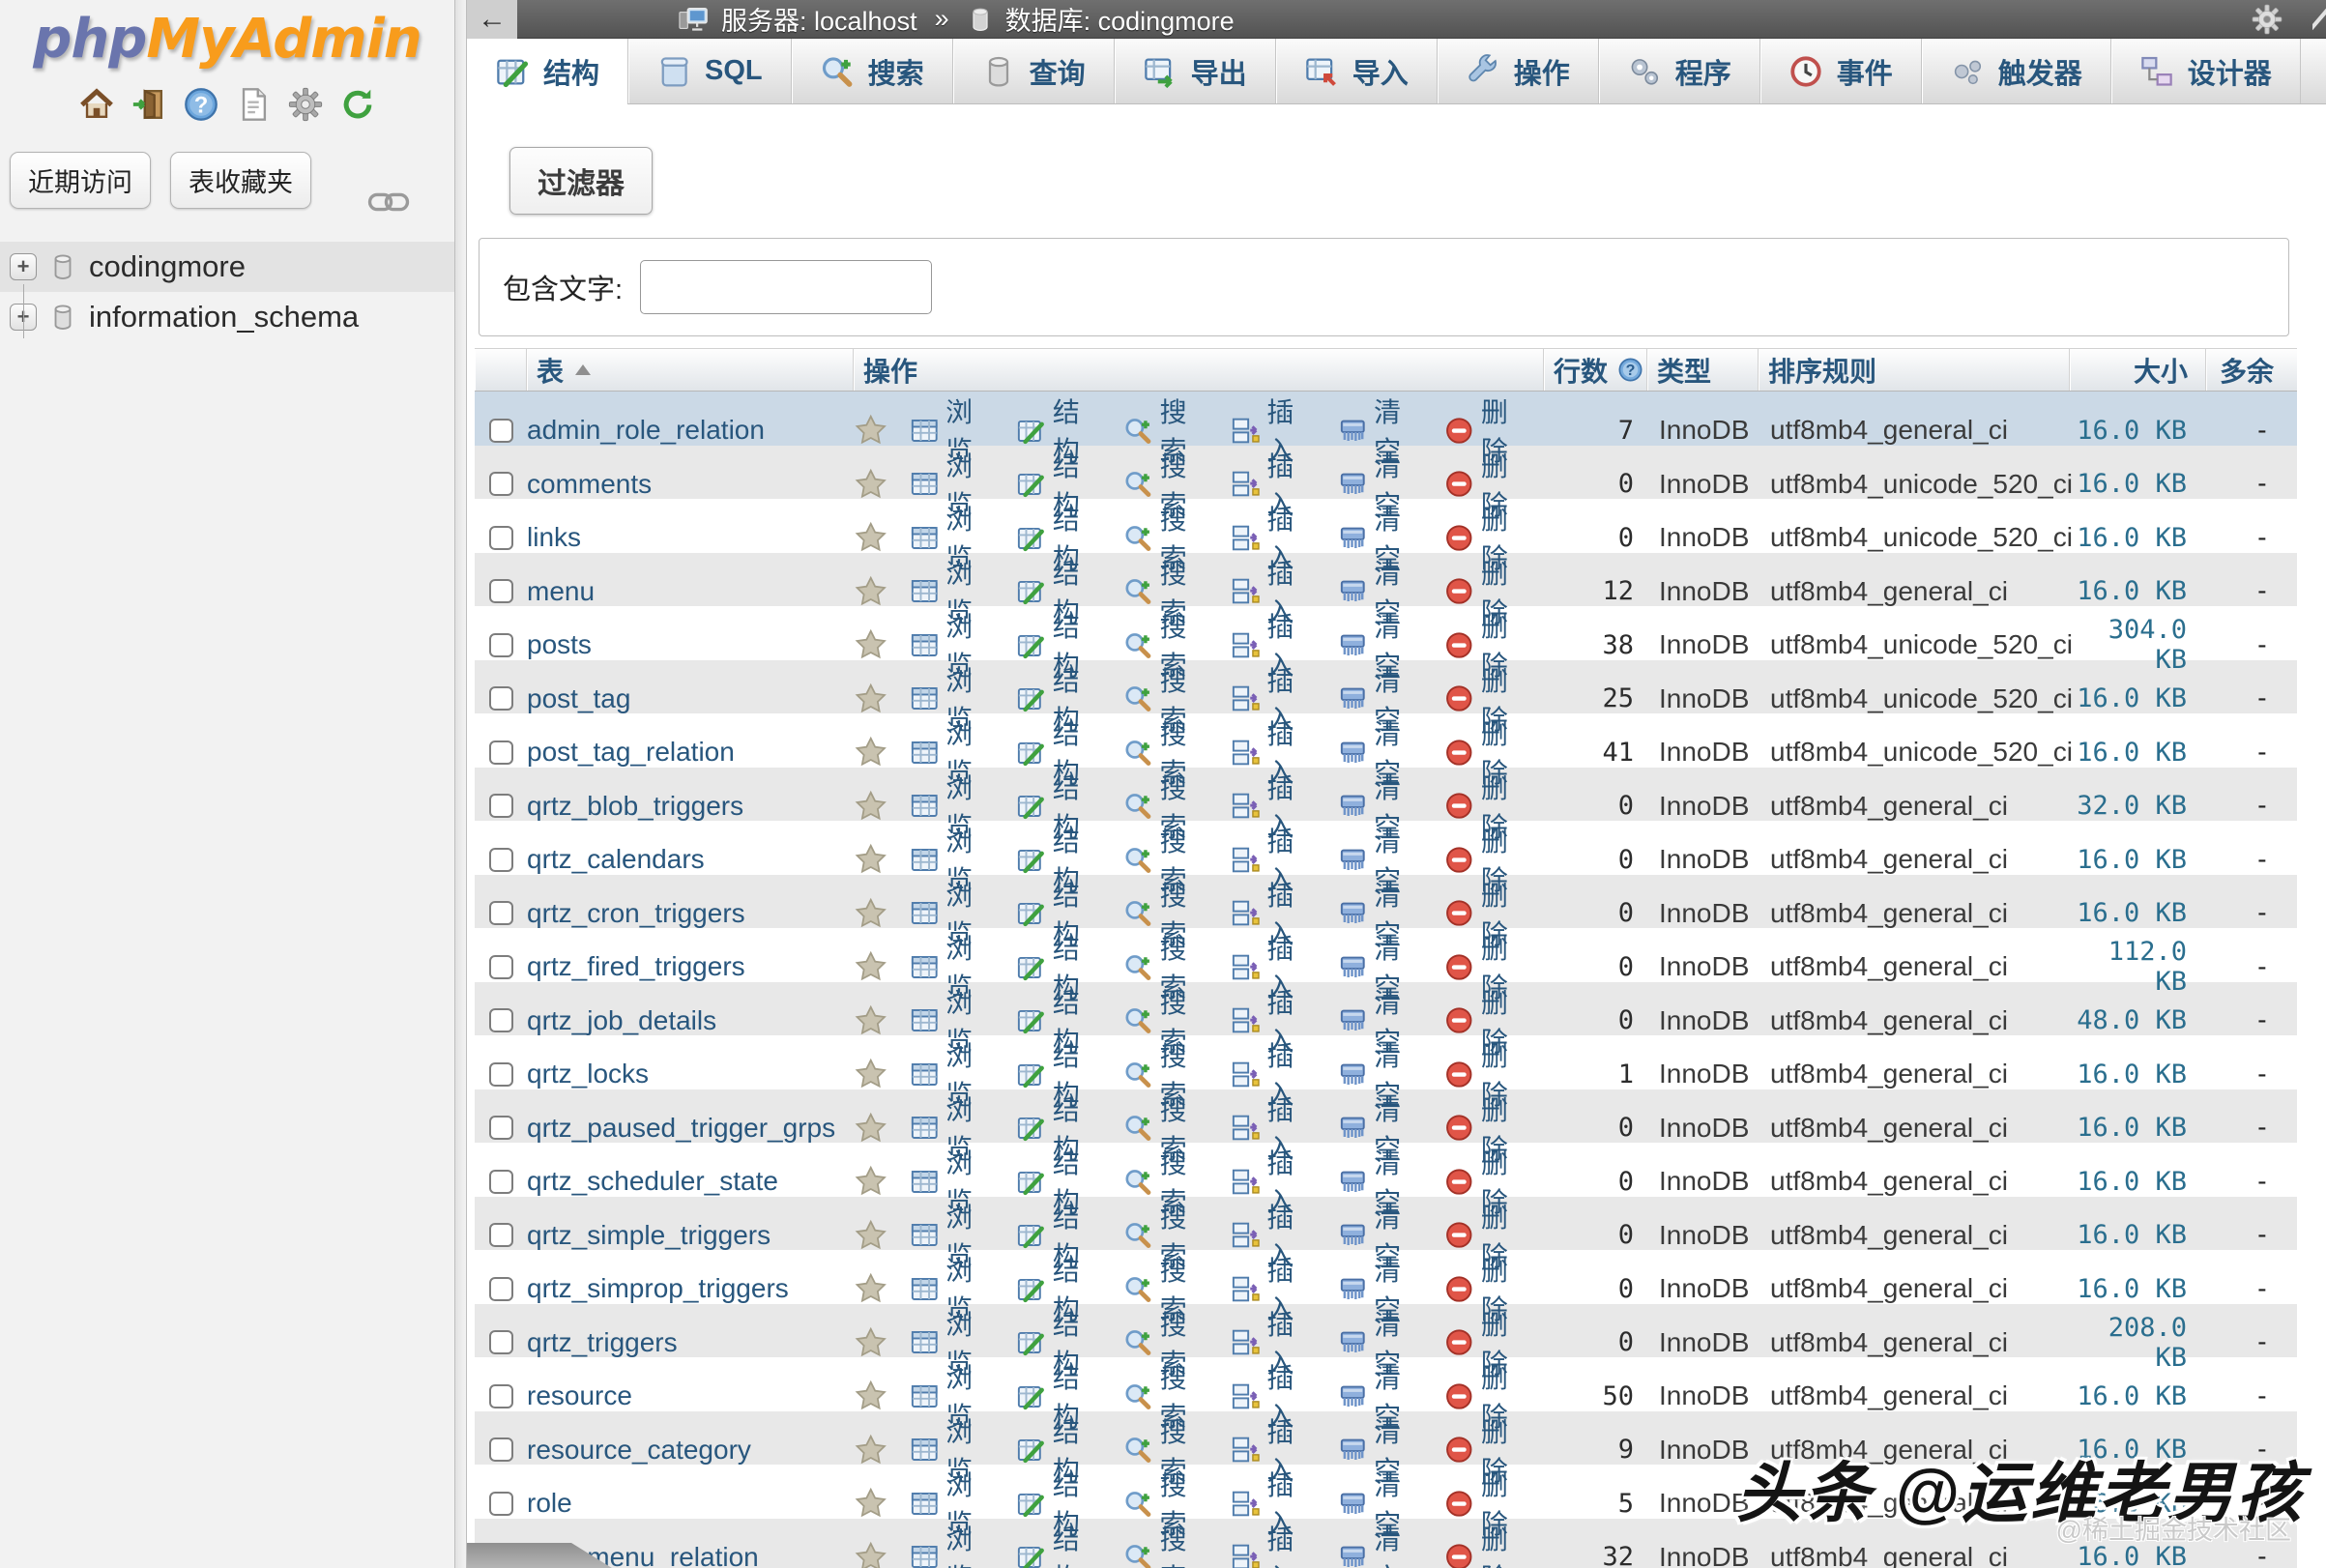 The height and width of the screenshot is (1568, 2326). What do you see at coordinates (872, 71) in the screenshot?
I see `tab-search: 搜索` at bounding box center [872, 71].